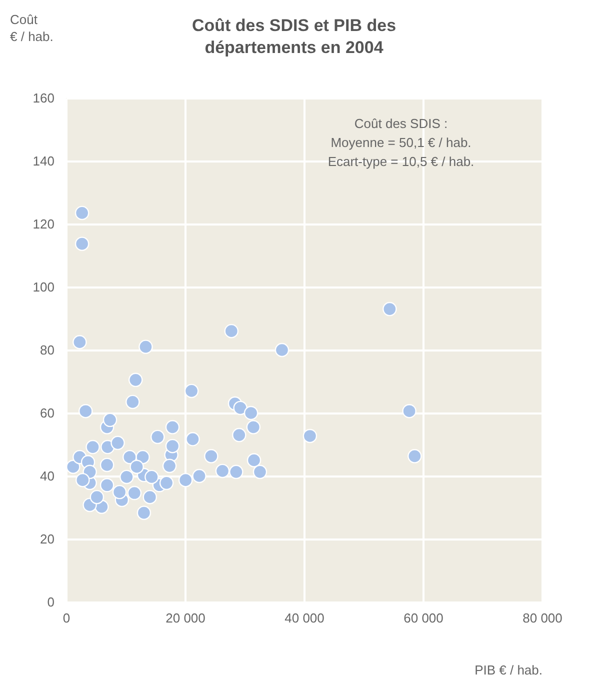 The width and height of the screenshot is (604, 687). Describe the element at coordinates (542, 618) in the screenshot. I see `x-tick-label: 80 000` at that location.